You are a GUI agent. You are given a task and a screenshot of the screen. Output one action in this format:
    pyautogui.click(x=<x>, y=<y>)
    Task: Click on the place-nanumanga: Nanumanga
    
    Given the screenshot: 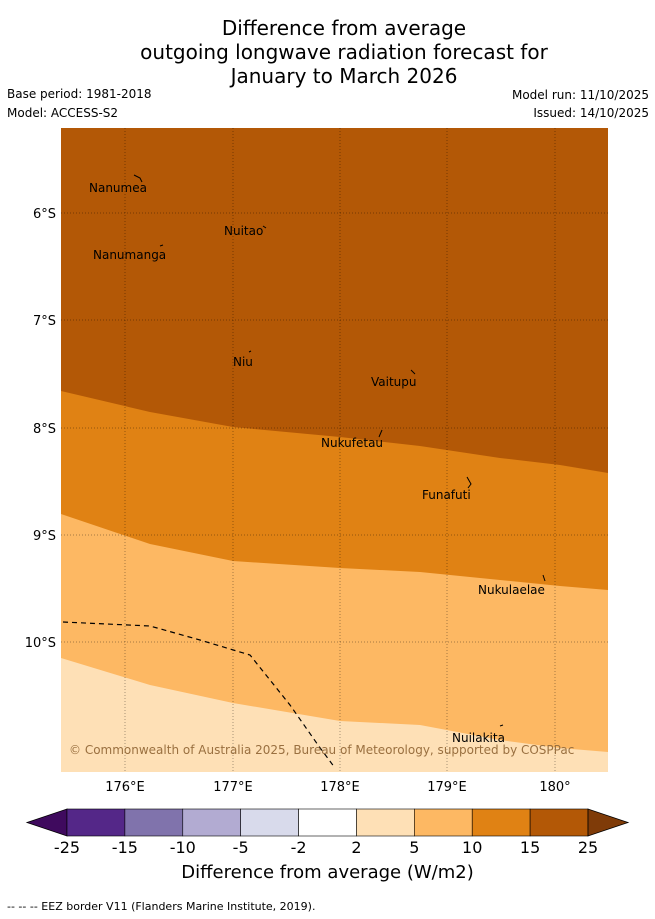 What is the action you would take?
    pyautogui.click(x=129, y=255)
    